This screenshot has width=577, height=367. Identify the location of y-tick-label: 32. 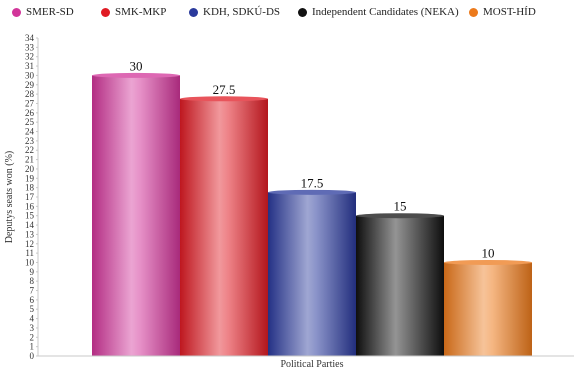
(29, 57).